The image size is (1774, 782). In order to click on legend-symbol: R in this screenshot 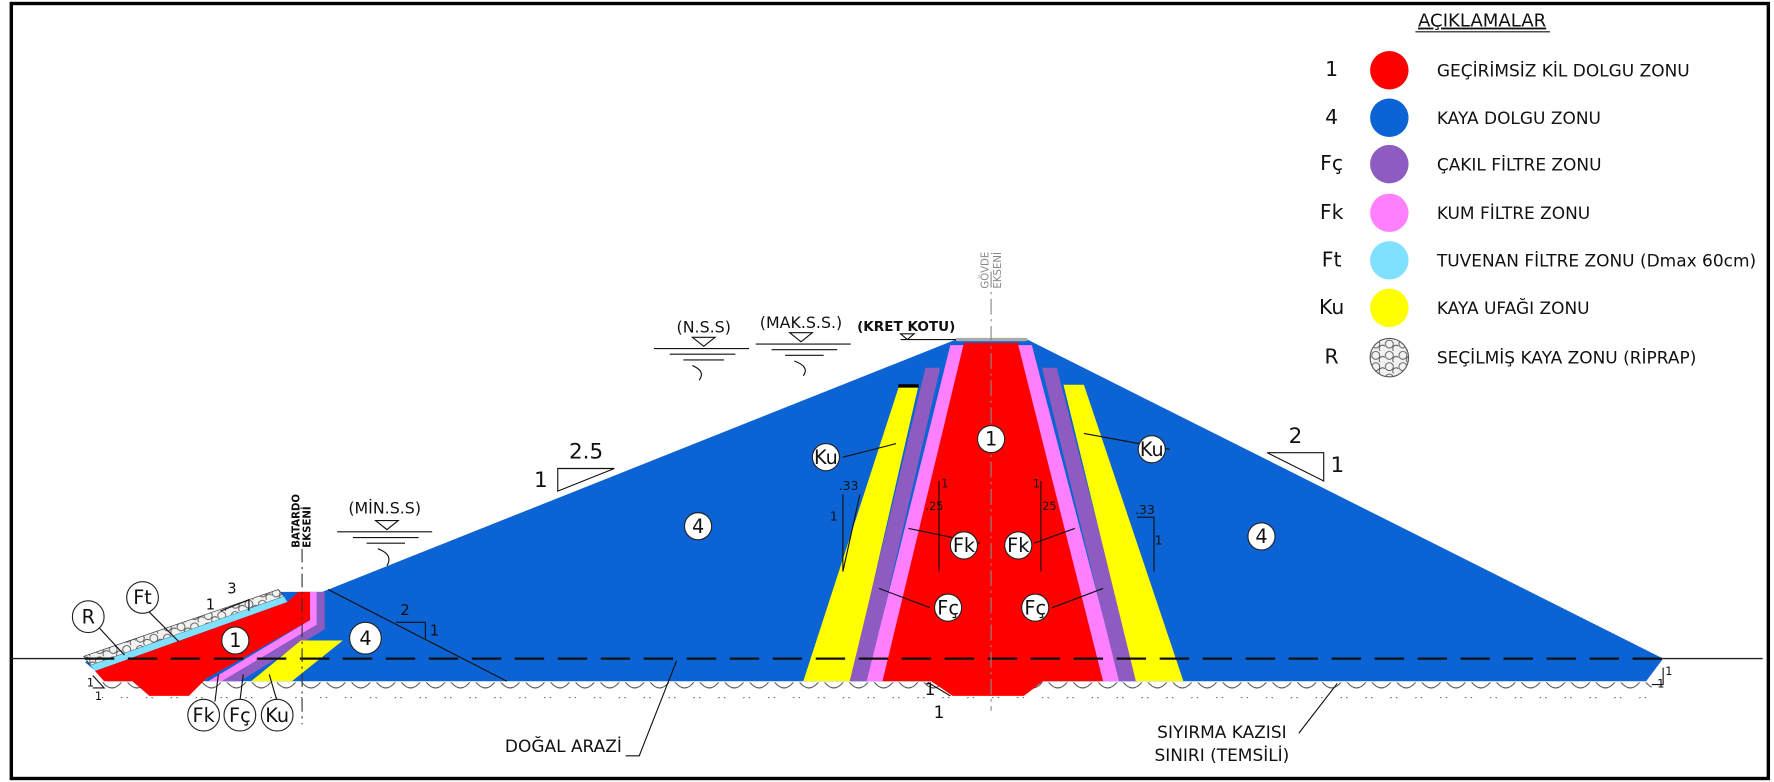, I will do `click(1332, 357)`.